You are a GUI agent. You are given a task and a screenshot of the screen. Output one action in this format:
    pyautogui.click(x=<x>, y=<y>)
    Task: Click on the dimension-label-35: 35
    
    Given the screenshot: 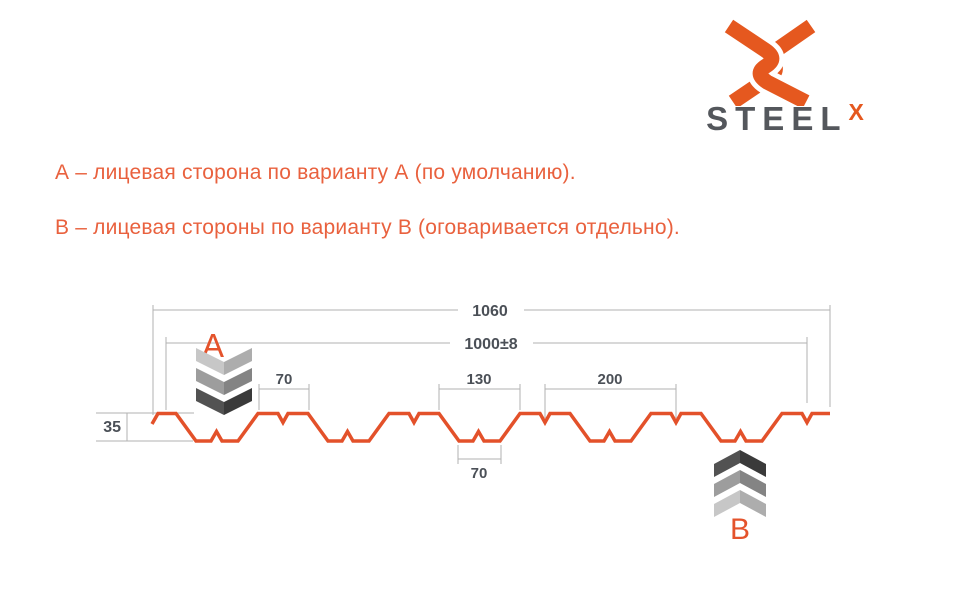 What is the action you would take?
    pyautogui.click(x=112, y=427)
    